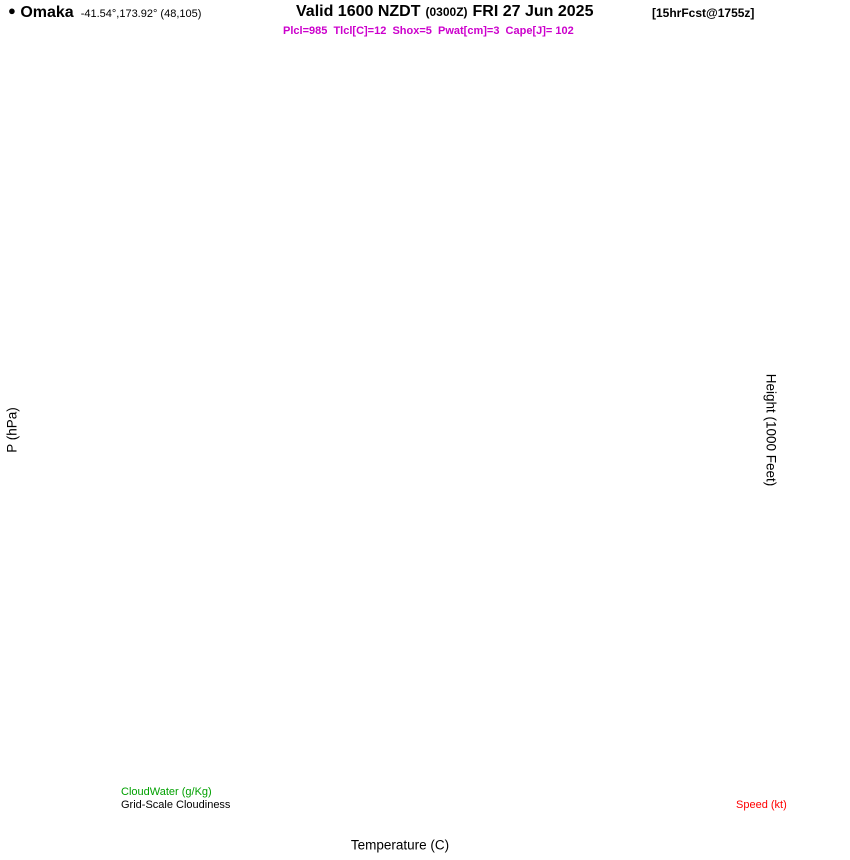 Image resolution: width=850 pixels, height=860 pixels. I want to click on height-axis-title: Height (1000 Feet), so click(771, 430).